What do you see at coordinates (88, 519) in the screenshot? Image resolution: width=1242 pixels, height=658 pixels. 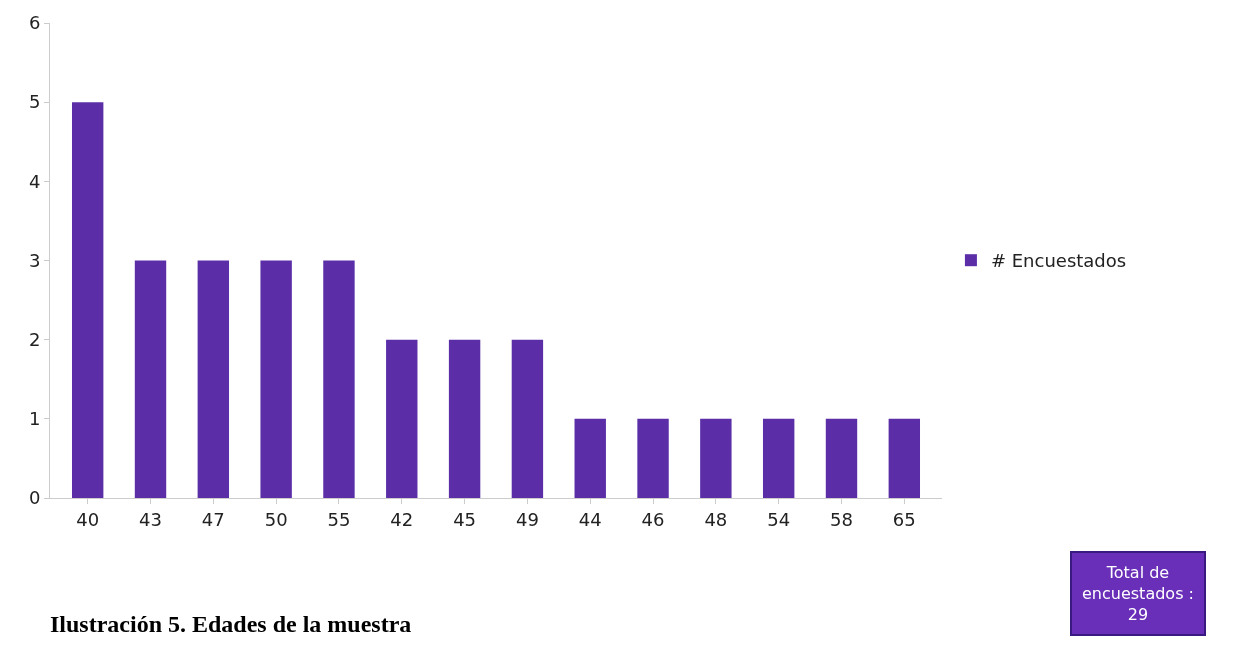 I see `x-tick-label: 40` at bounding box center [88, 519].